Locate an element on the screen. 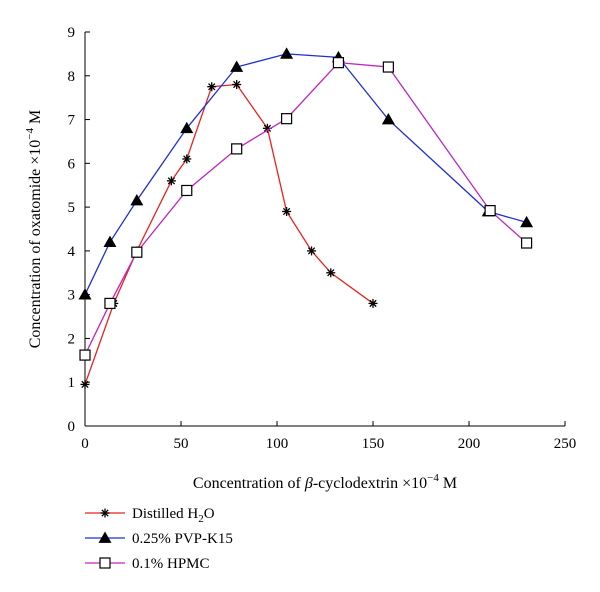  y-tick-label: 1 is located at coordinates (72, 383).